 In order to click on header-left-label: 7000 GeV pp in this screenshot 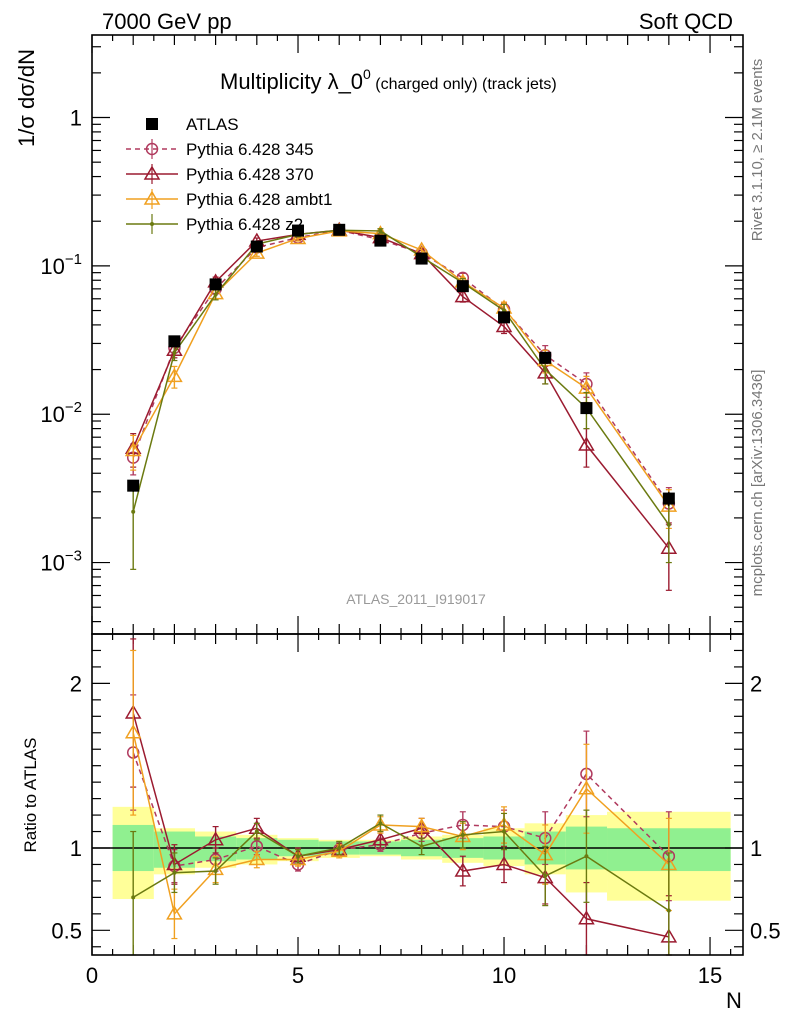, I will do `click(167, 21)`.